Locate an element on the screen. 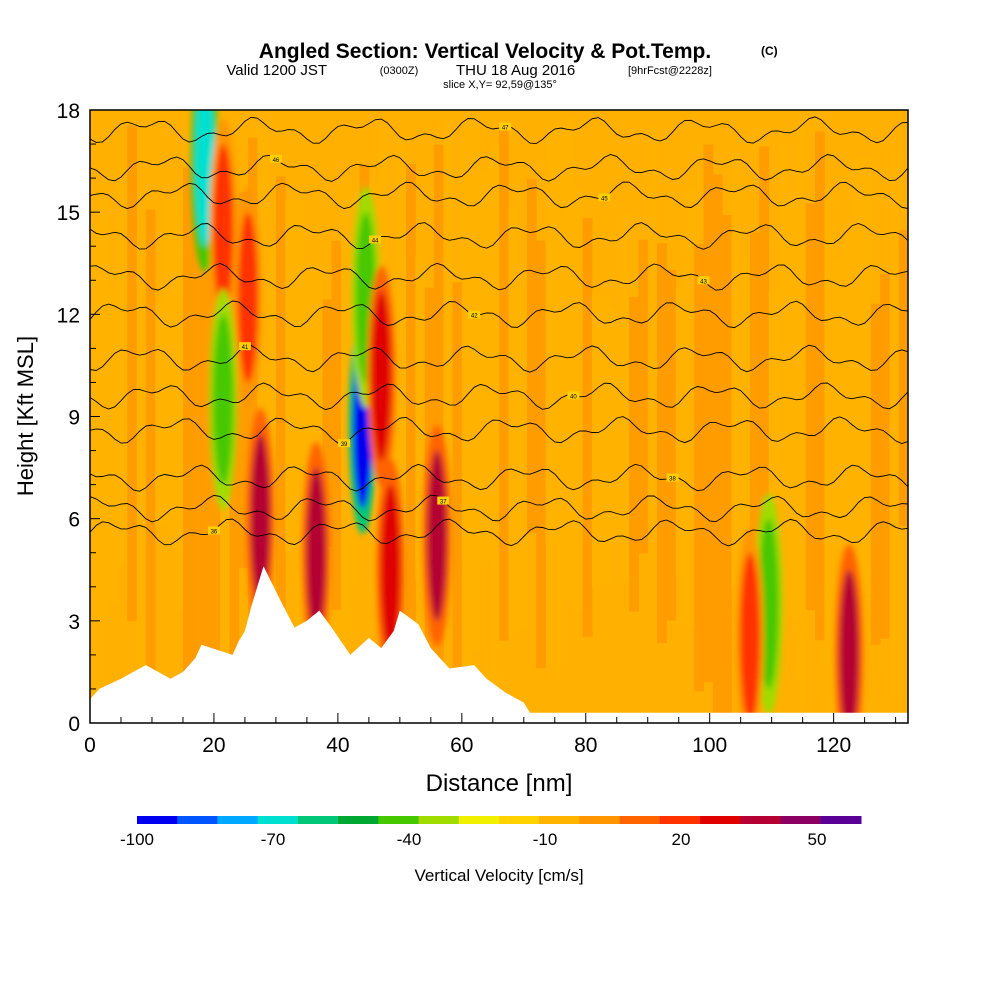 This screenshot has width=1000, height=1000. colorbar-tick-label: -40 is located at coordinates (409, 839).